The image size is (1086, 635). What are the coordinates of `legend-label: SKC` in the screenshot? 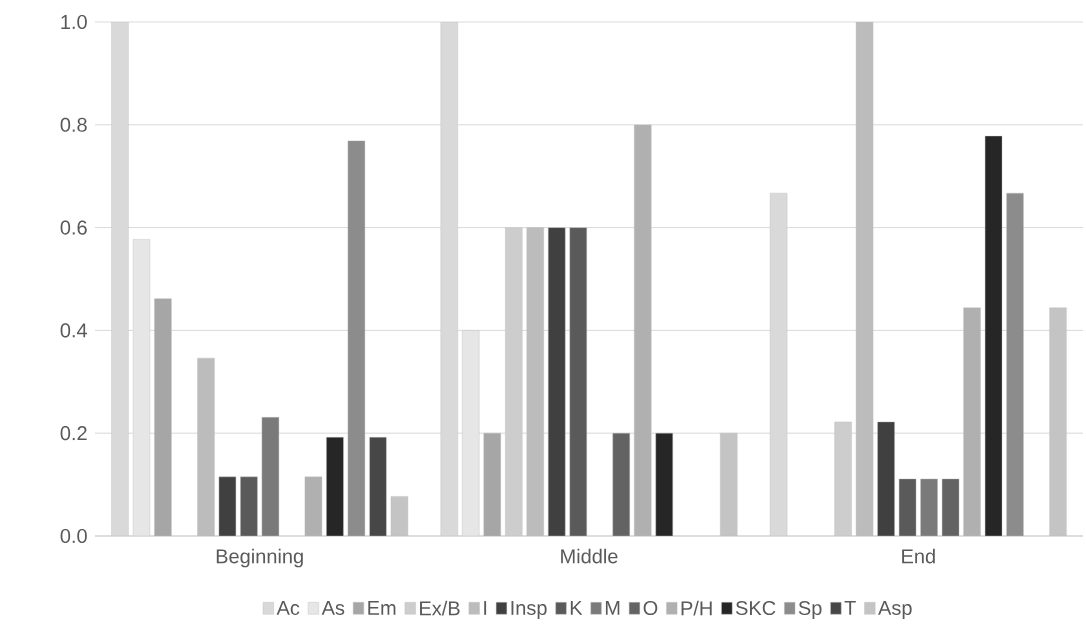 It's located at (755, 608).